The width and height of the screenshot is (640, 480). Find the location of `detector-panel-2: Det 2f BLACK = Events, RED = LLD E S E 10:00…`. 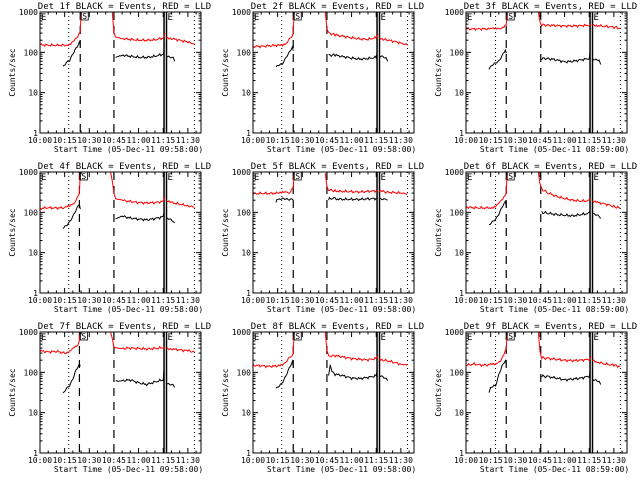

detector-panel-2: Det 2f BLACK = Events, RED = LLD E S E 10:00… is located at coordinates (319, 80).